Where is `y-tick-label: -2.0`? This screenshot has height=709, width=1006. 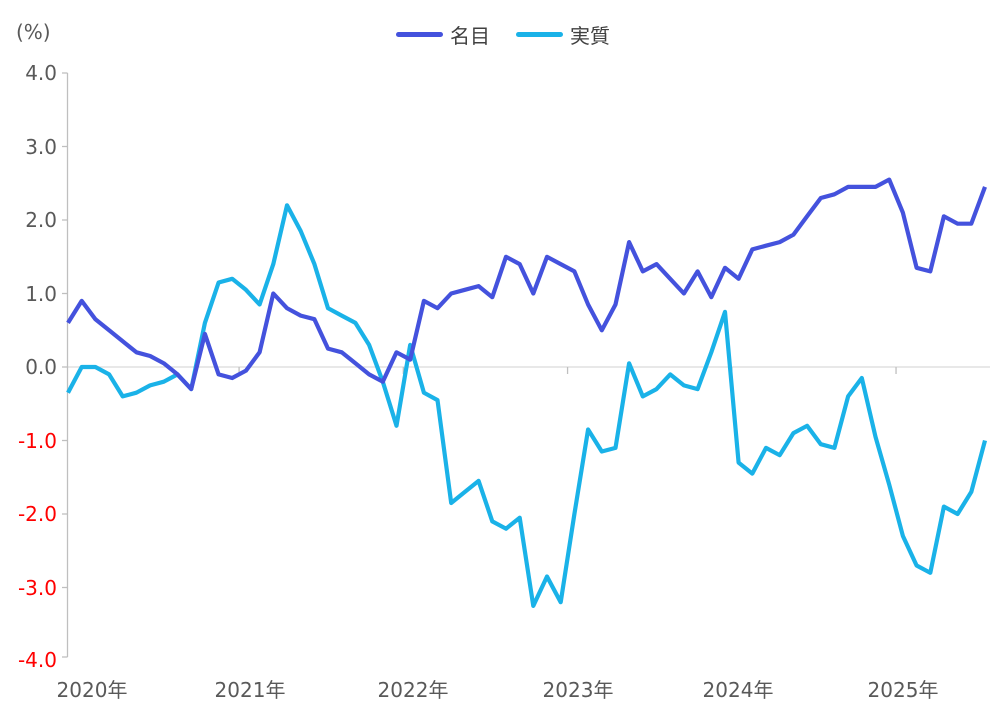 y-tick-label: -2.0 is located at coordinates (37, 514).